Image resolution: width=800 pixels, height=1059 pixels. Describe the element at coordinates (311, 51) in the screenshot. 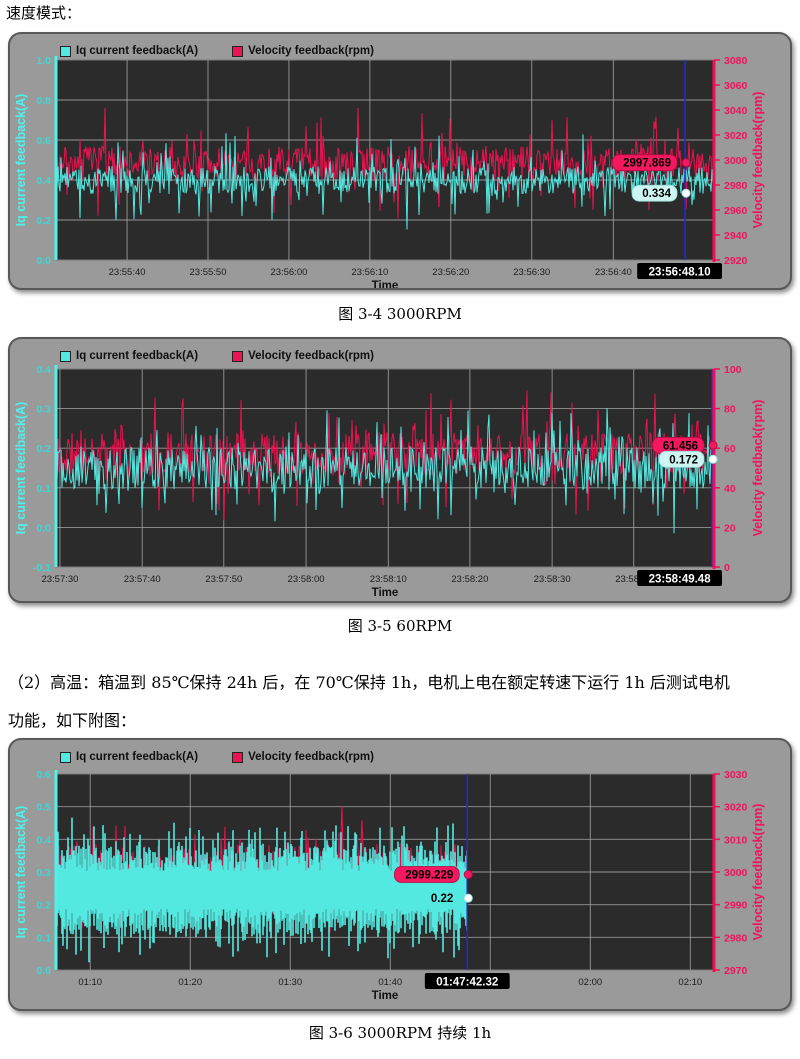

I see `legend-label: Velocity feedback(rpm)` at that location.